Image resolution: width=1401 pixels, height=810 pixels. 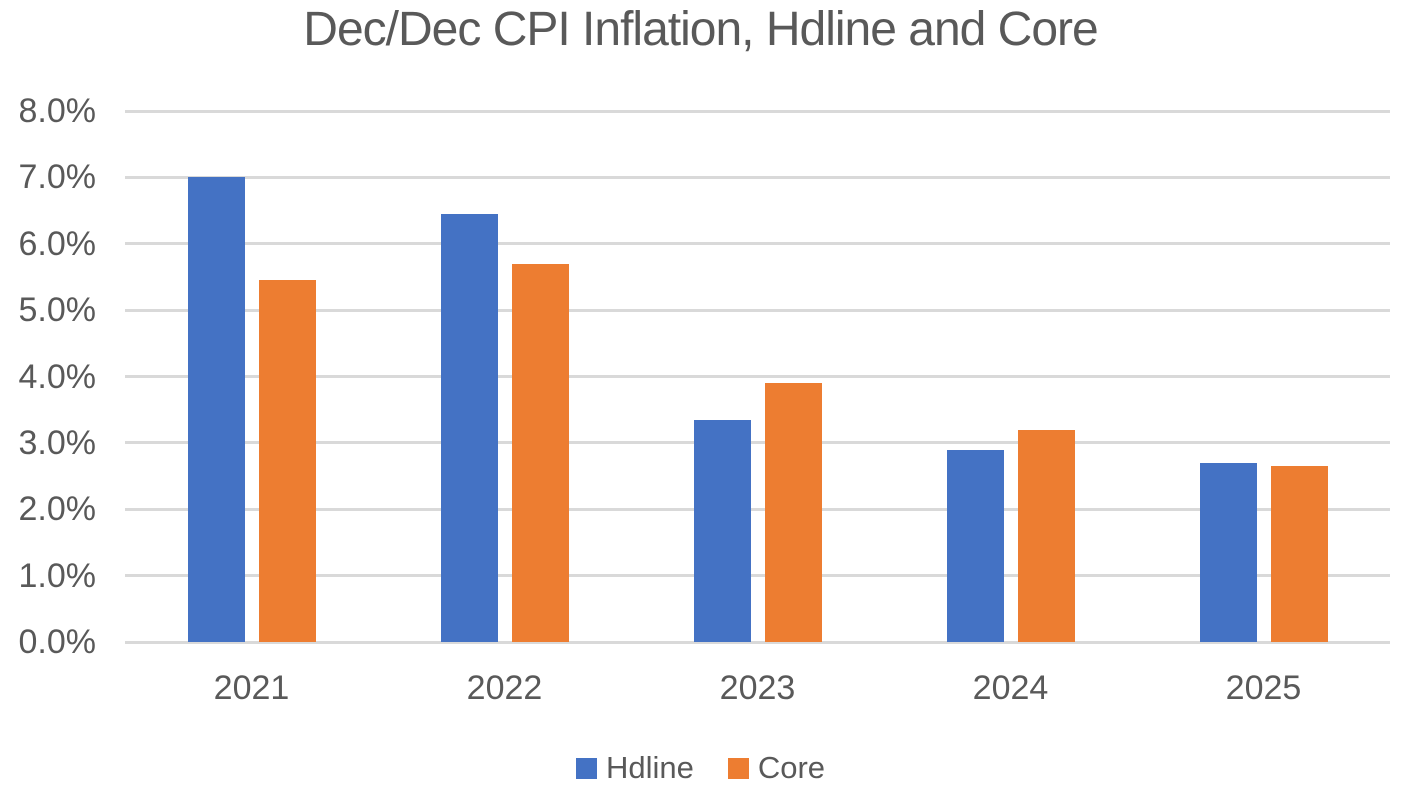 I want to click on gridline-4pct, so click(x=757, y=376).